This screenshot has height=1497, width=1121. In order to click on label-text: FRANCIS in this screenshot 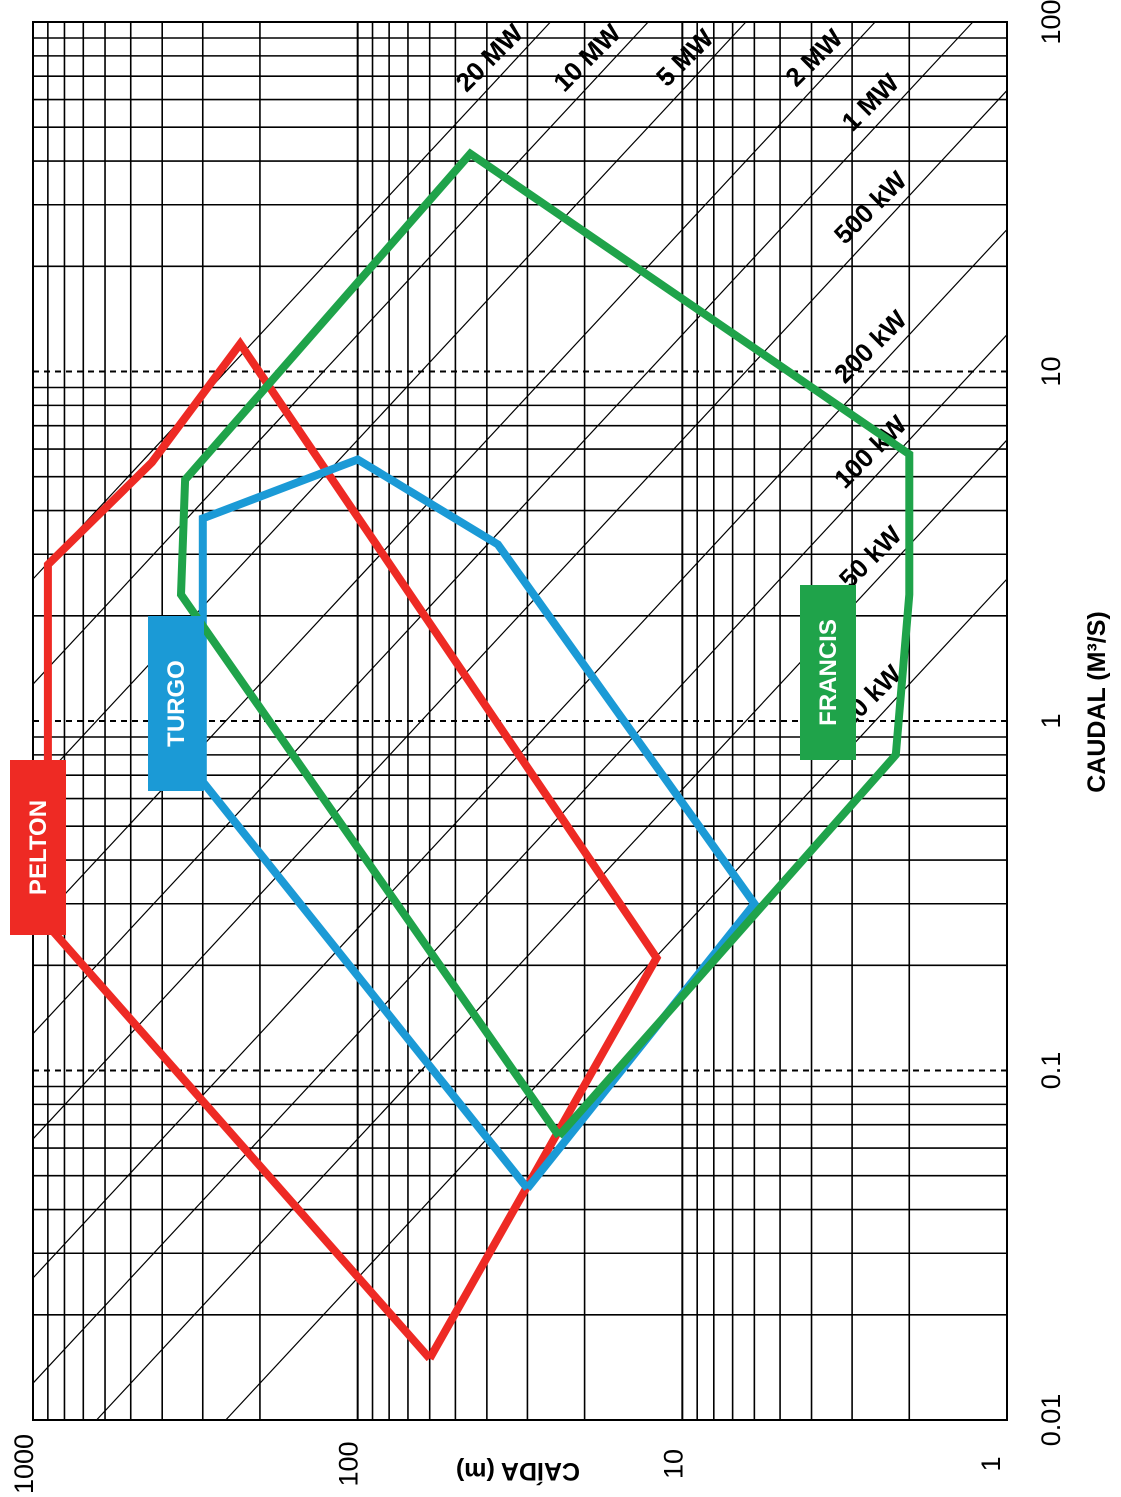, I will do `click(828, 672)`.